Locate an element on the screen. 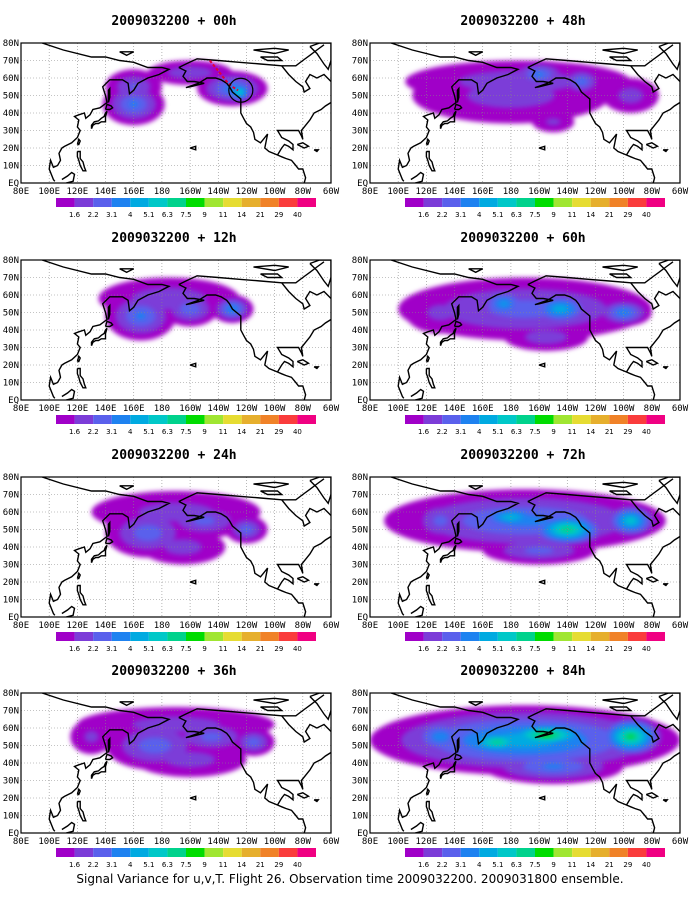 The width and height of the screenshot is (700, 900). lat-tick-label: 80N is located at coordinates (11, 44).